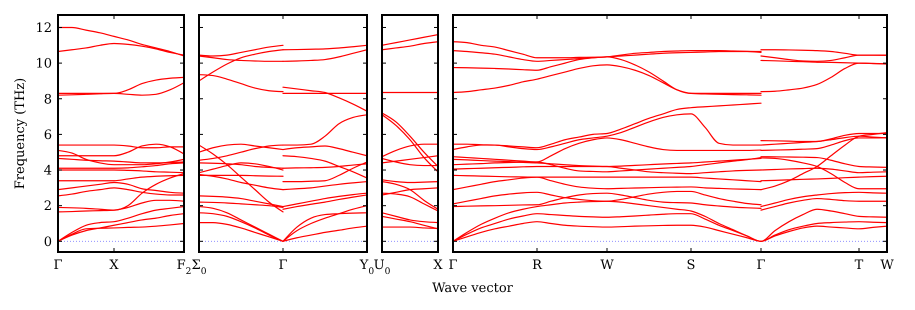  Describe the element at coordinates (382, 267) in the screenshot. I see `x-tick-label: U$_{0}$` at that location.